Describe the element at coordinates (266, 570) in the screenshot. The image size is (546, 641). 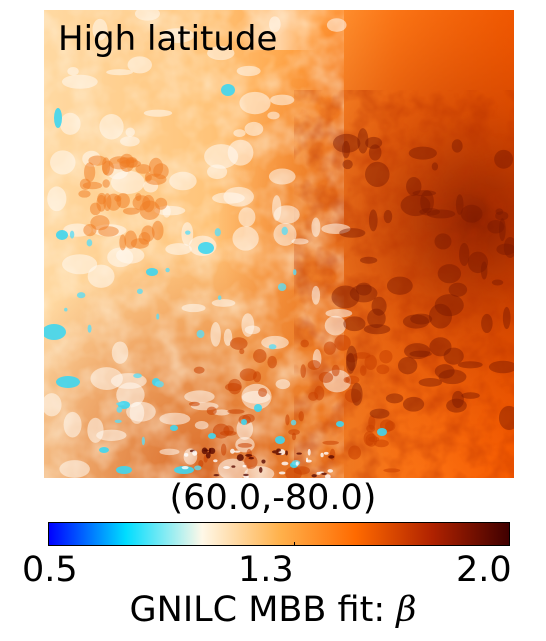
I see `colorbar-mid-label: 1.3` at that location.